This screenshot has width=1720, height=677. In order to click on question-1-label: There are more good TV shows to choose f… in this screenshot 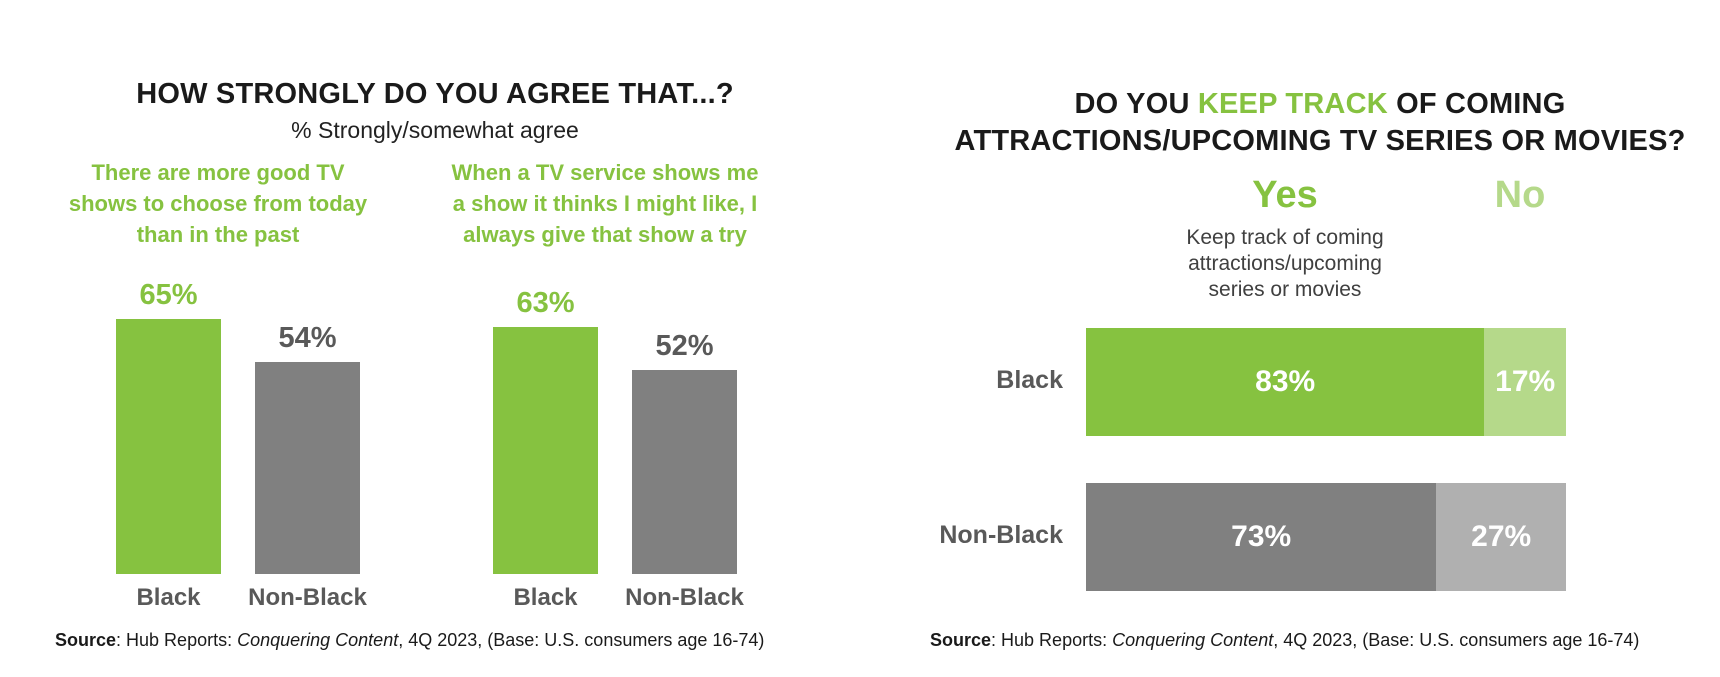, I will do `click(218, 203)`.